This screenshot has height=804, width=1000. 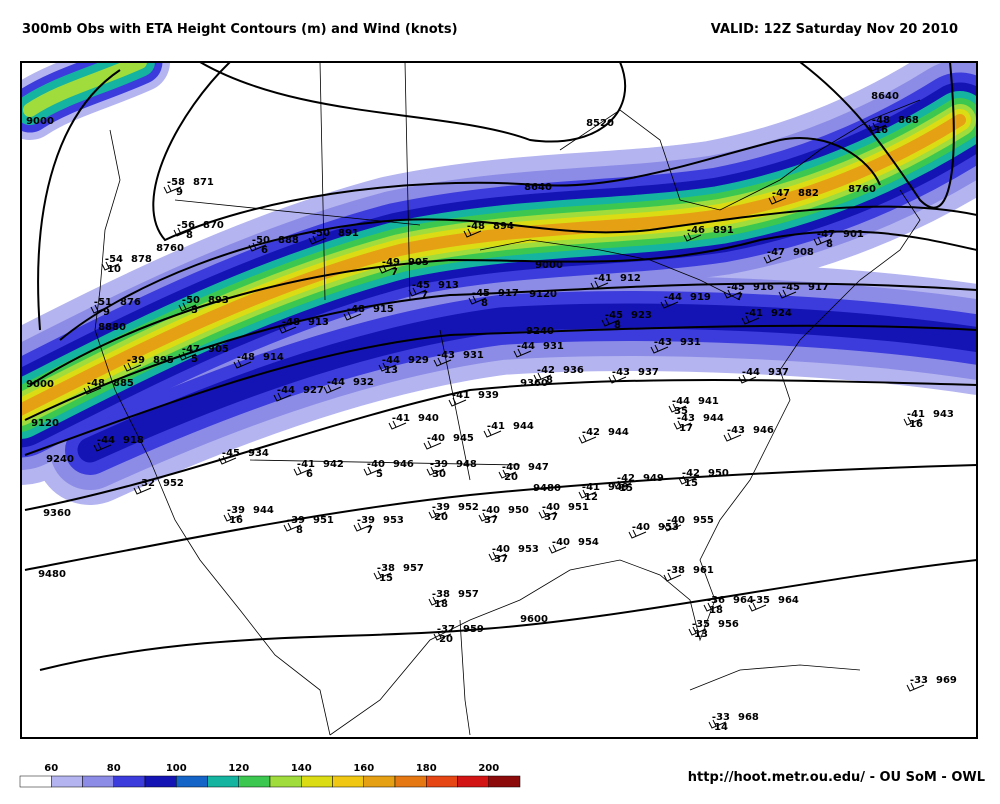 I want to click on station-height: 949, so click(x=653, y=478).